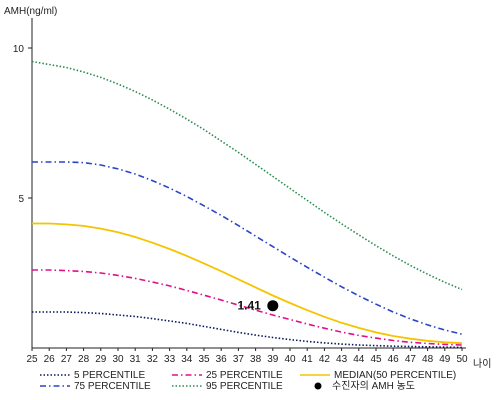 This screenshot has height=400, width=500. Describe the element at coordinates (290, 359) in the screenshot. I see `x-tick-label: 40` at that location.